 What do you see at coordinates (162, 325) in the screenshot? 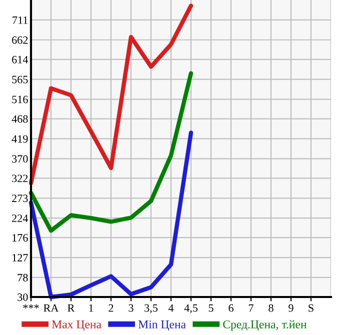
I see `legend-label: Min Цена` at bounding box center [162, 325].